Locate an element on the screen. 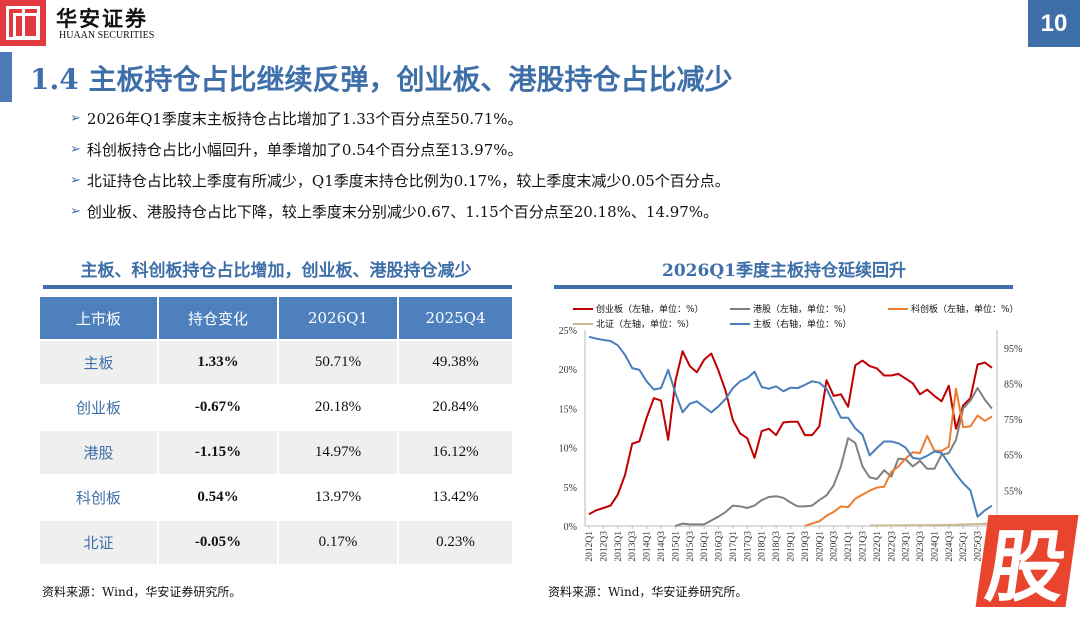  x-tick-label: 2012Q3 is located at coordinates (604, 546).